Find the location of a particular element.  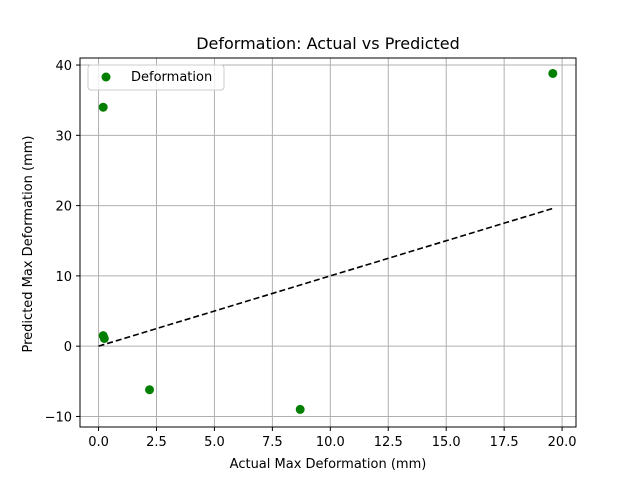

x-tick-label: 7.5 is located at coordinates (272, 442).